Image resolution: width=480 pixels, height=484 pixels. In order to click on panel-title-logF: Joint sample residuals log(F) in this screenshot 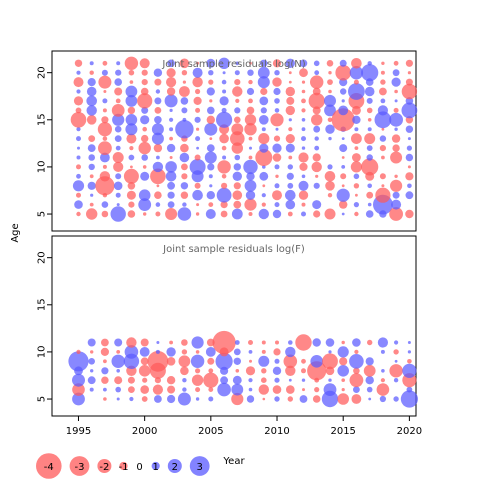, I will do `click(233, 249)`.